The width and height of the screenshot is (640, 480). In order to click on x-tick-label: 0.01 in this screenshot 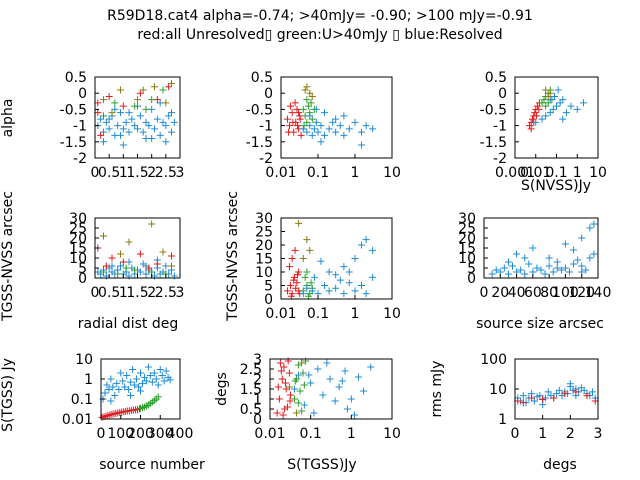, I will do `click(269, 434)`.